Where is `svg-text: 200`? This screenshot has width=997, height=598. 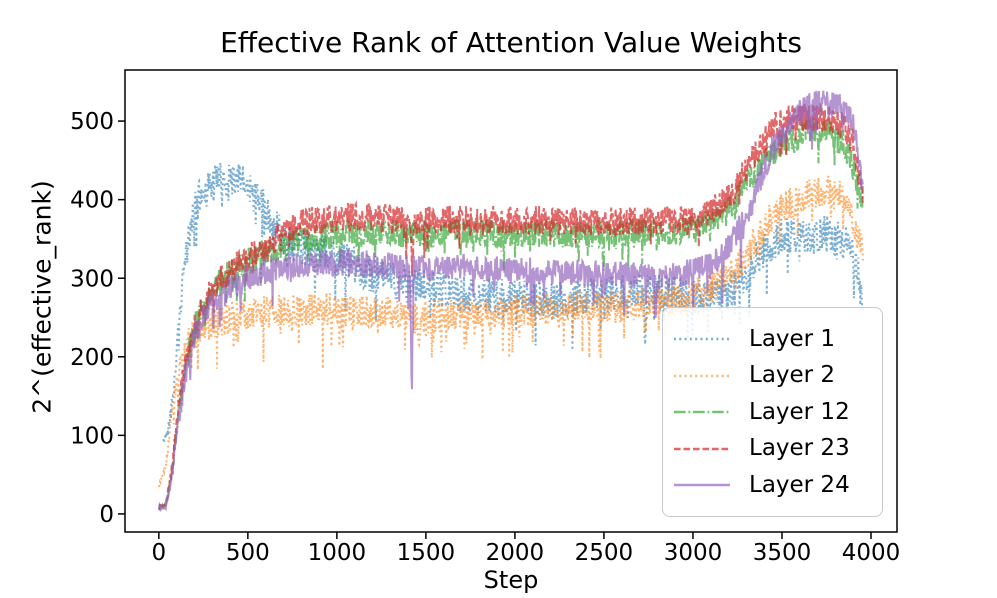
svg-text: 200 is located at coordinates (92, 358).